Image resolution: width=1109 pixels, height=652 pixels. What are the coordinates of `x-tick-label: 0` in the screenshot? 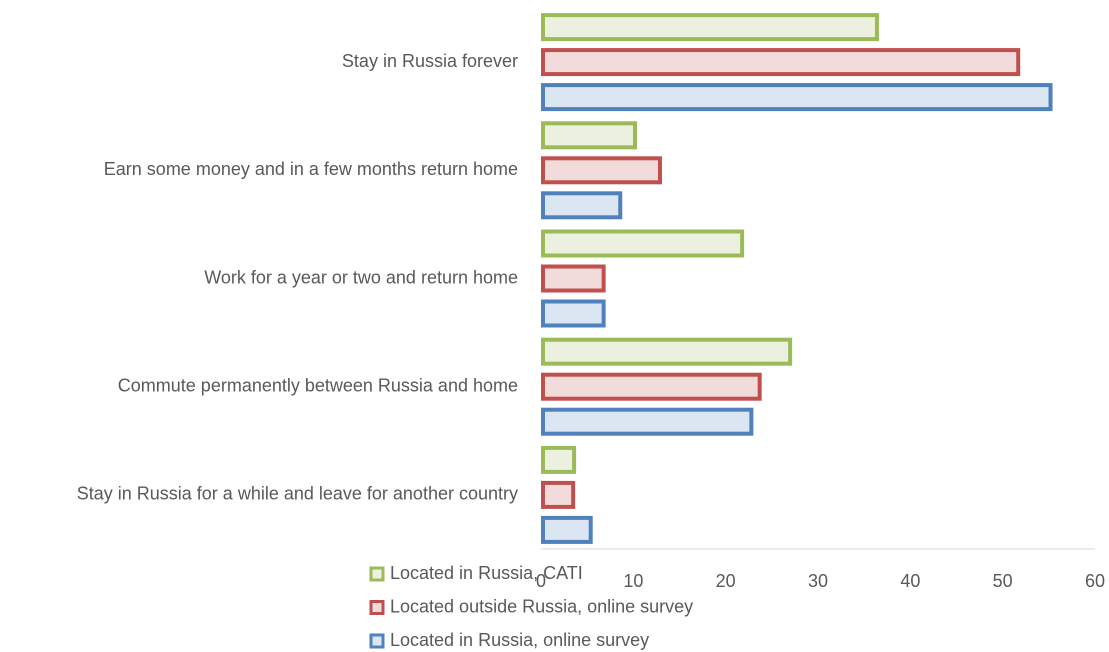 It's located at (541, 581).